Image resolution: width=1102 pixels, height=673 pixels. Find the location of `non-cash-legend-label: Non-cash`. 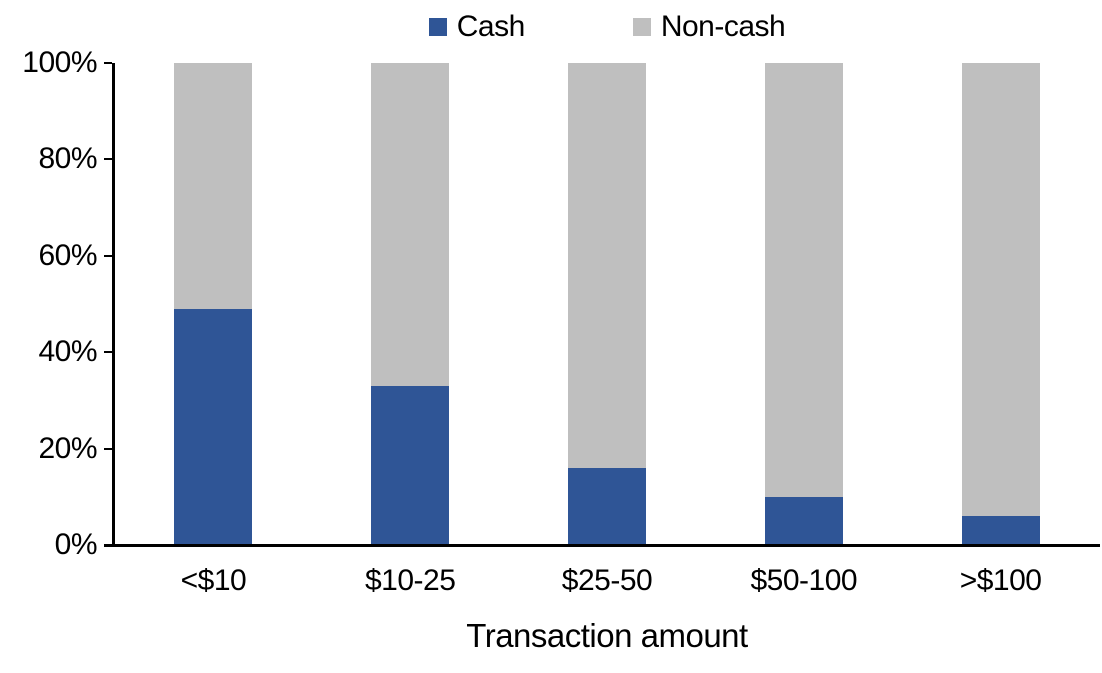

non-cash-legend-label: Non-cash is located at coordinates (723, 26).